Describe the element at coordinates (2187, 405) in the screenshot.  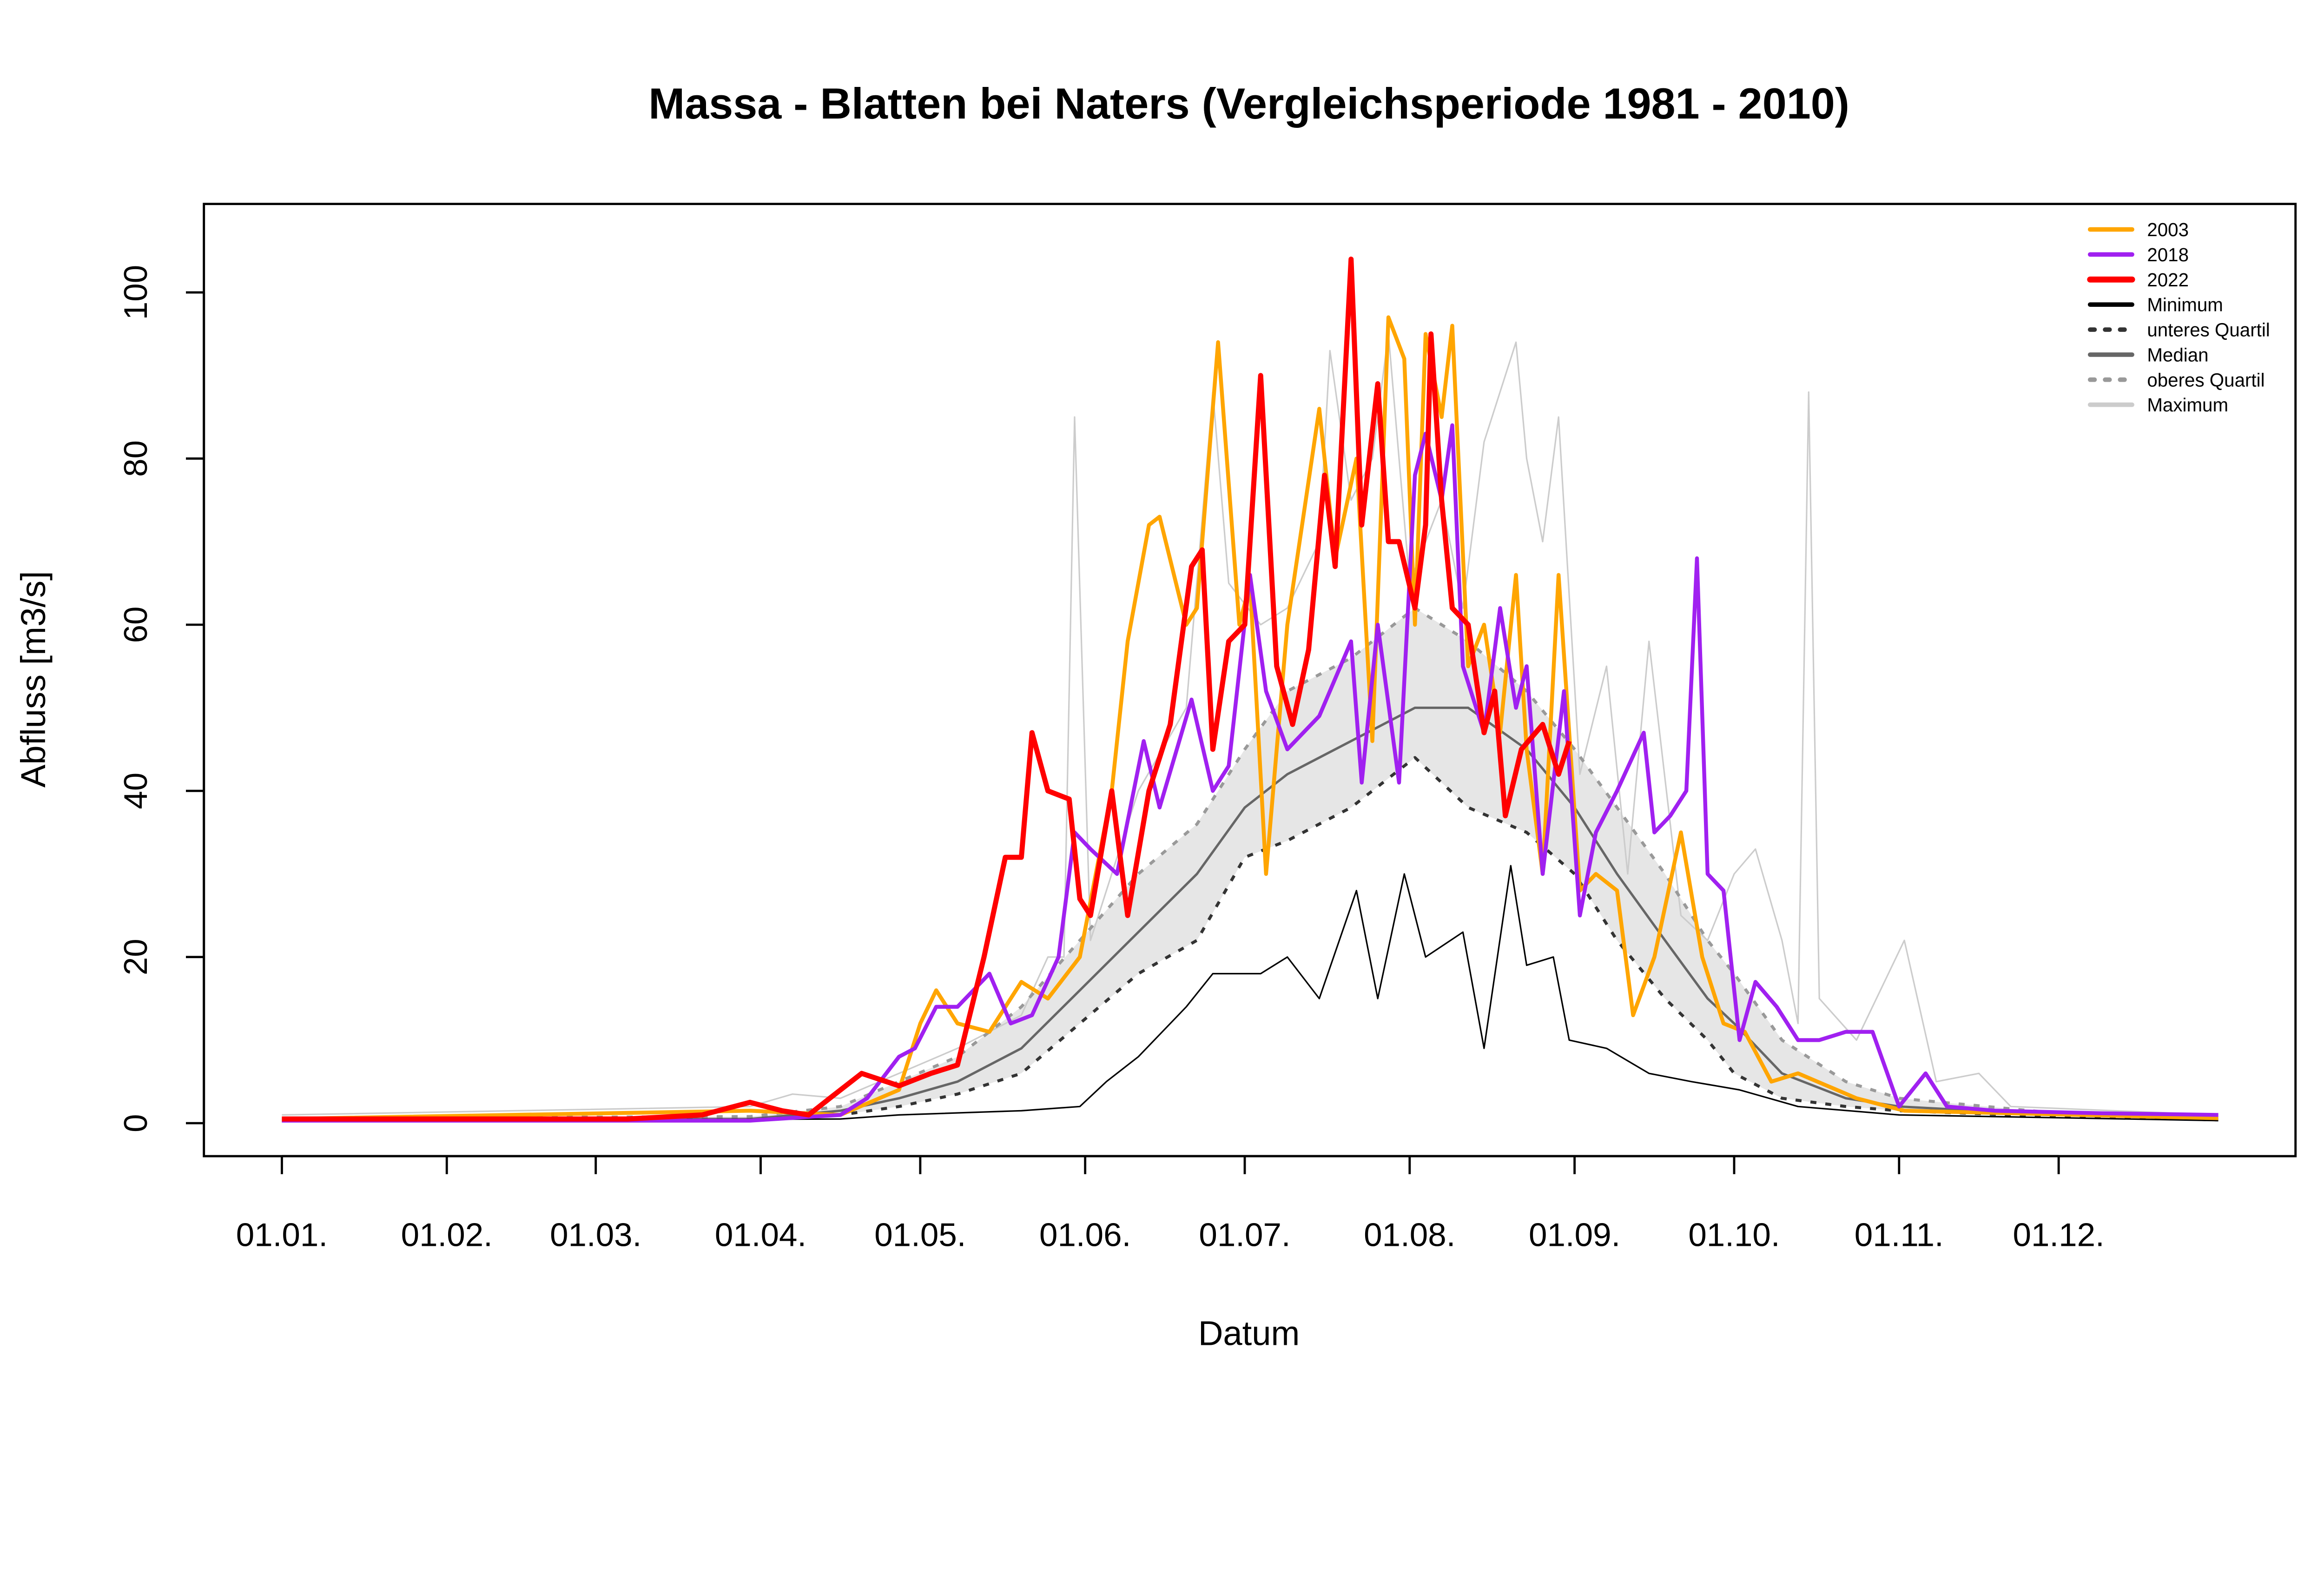
I see `legend-label: Maximum` at that location.